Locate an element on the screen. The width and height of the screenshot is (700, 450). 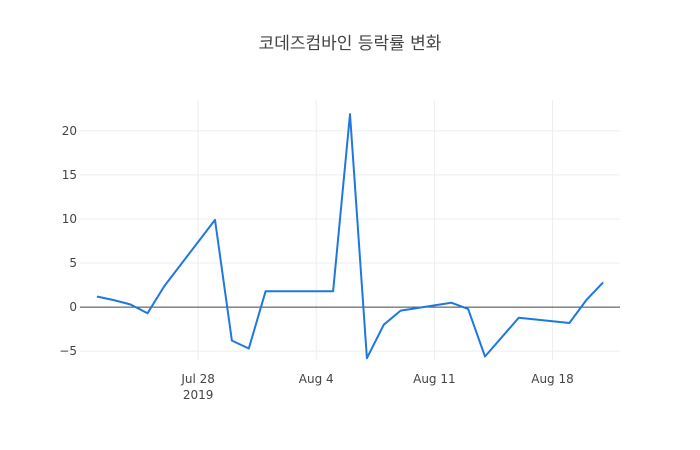
y-tick-label: 0 is located at coordinates (73, 307).